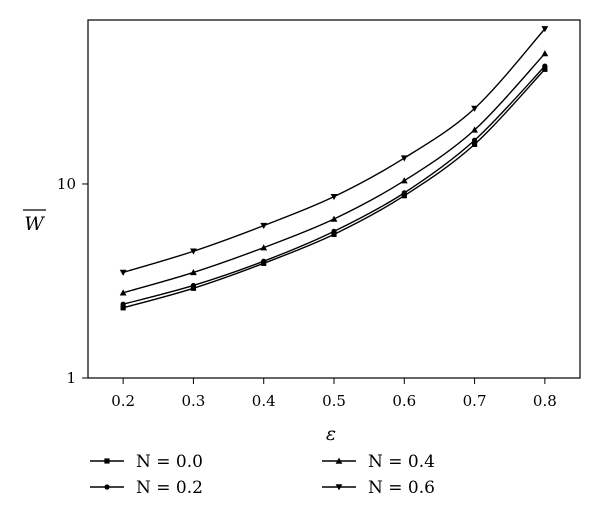 The width and height of the screenshot is (600, 527). I want to click on legend: N = 0.0 N = 0.2 N = 0.4 N = 0.6, so click(262, 475).